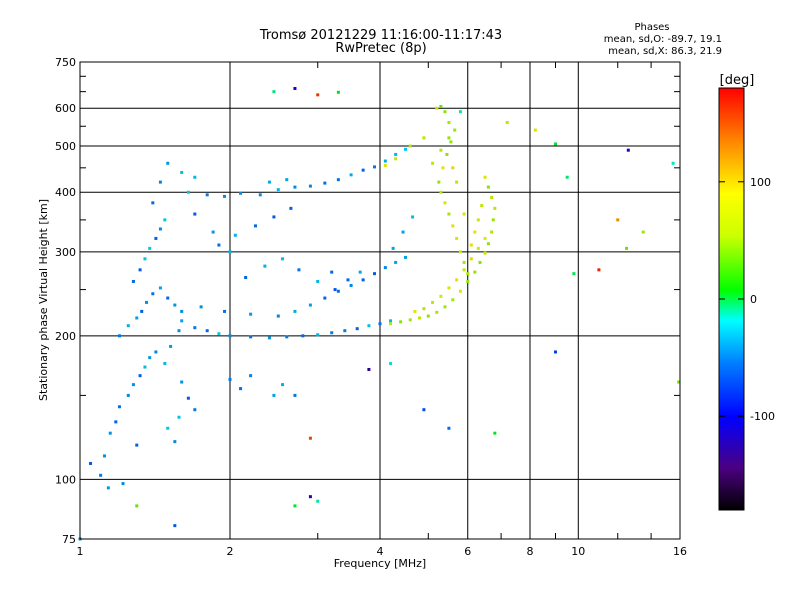 This screenshot has width=800, height=600. What do you see at coordinates (65, 336) in the screenshot?
I see `y-tick-label: 200` at bounding box center [65, 336].